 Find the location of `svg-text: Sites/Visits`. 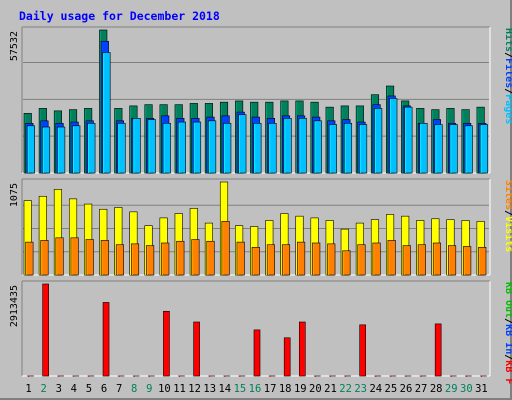

svg-text: Sites/Visits is located at coordinates (507, 216).